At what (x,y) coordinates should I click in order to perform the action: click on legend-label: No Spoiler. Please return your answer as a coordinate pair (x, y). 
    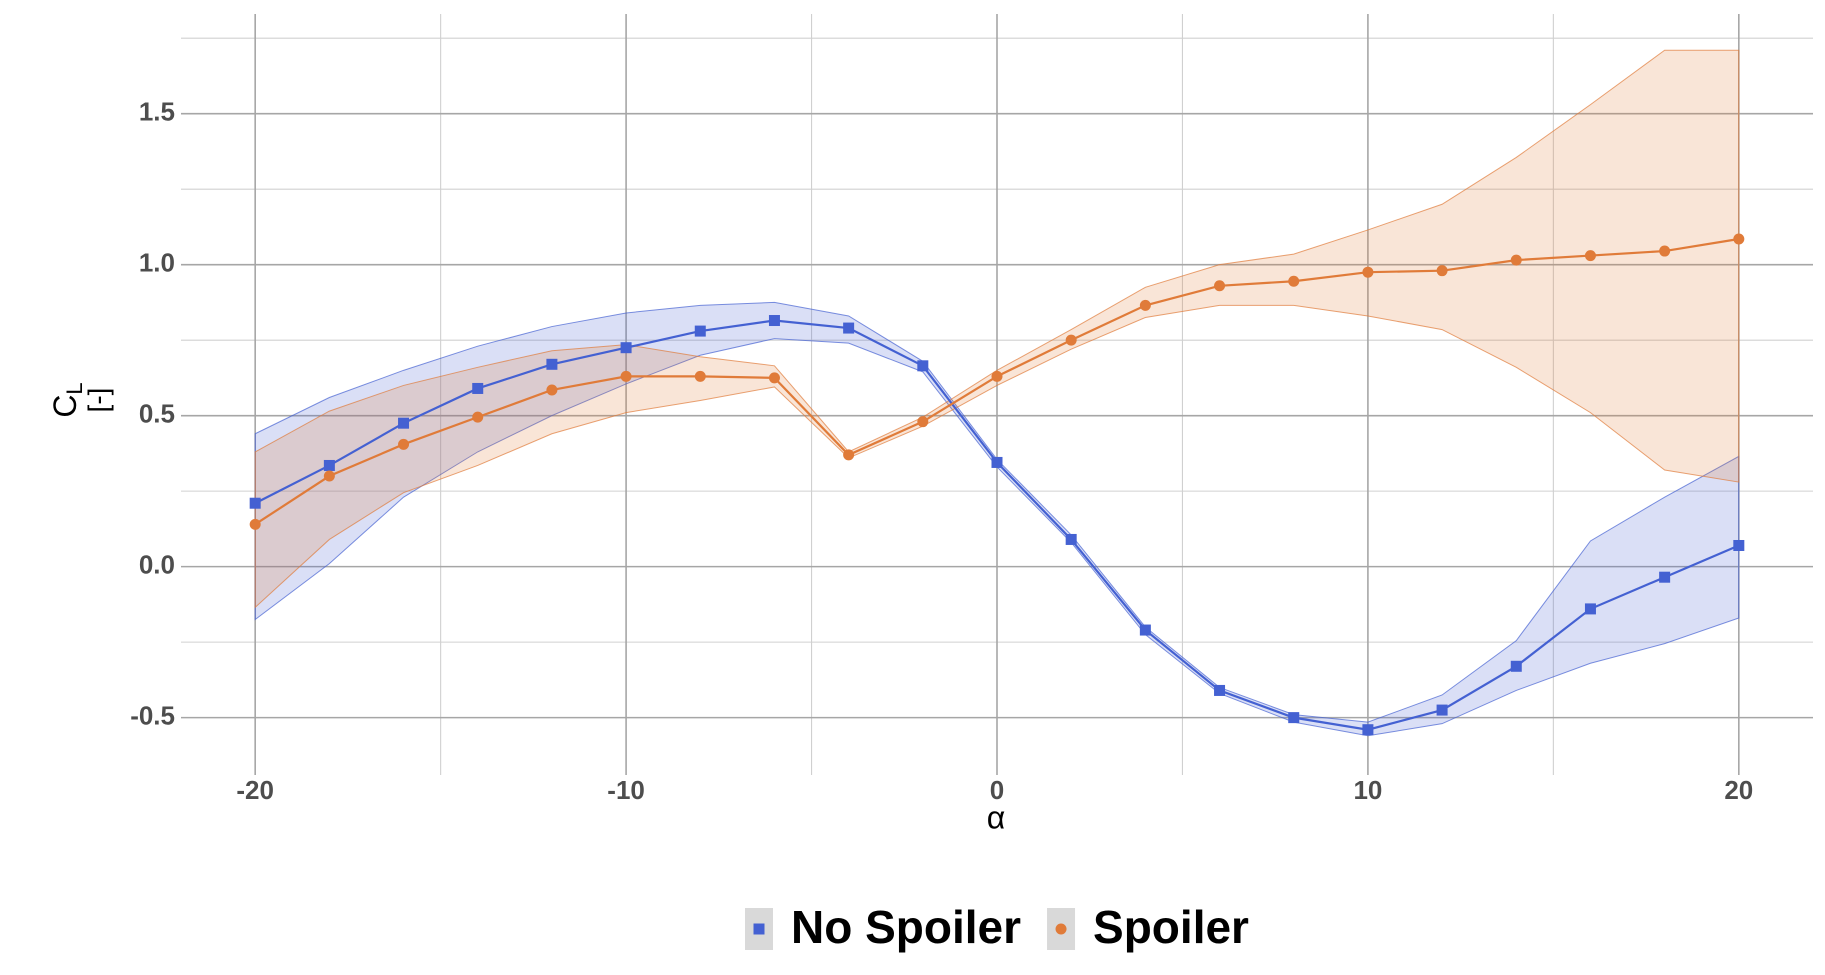
    Looking at the image, I should click on (906, 927).